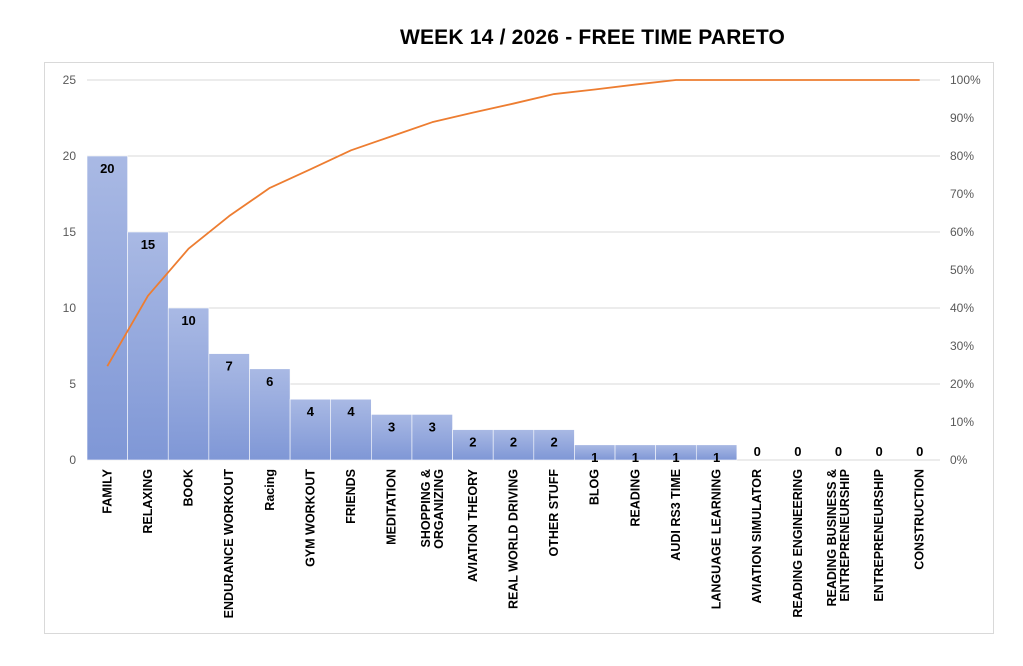 The height and width of the screenshot is (666, 1023). I want to click on x-category-text: AVIATION SIMULATOR, so click(757, 536).